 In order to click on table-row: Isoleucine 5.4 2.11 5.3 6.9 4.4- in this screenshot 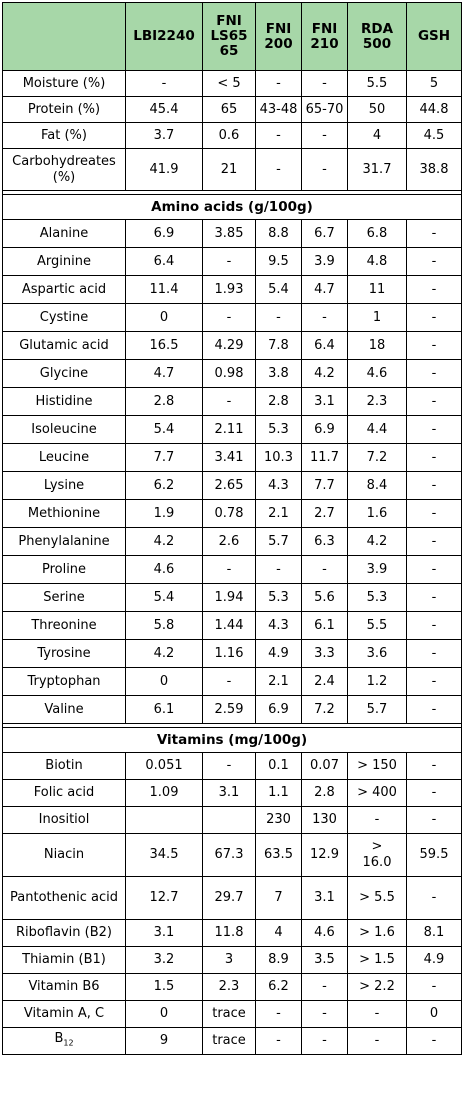, I will do `click(232, 429)`.